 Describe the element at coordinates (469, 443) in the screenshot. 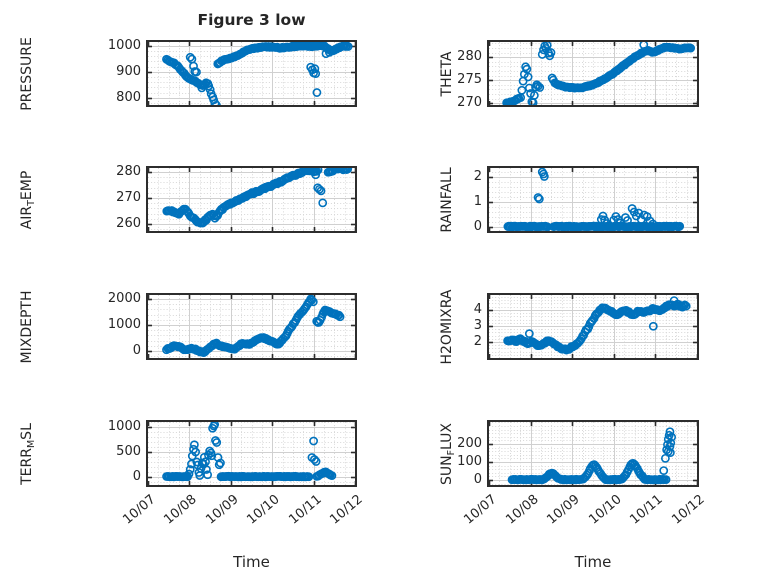

I see `sun-flux-ytick-200: 200` at that location.